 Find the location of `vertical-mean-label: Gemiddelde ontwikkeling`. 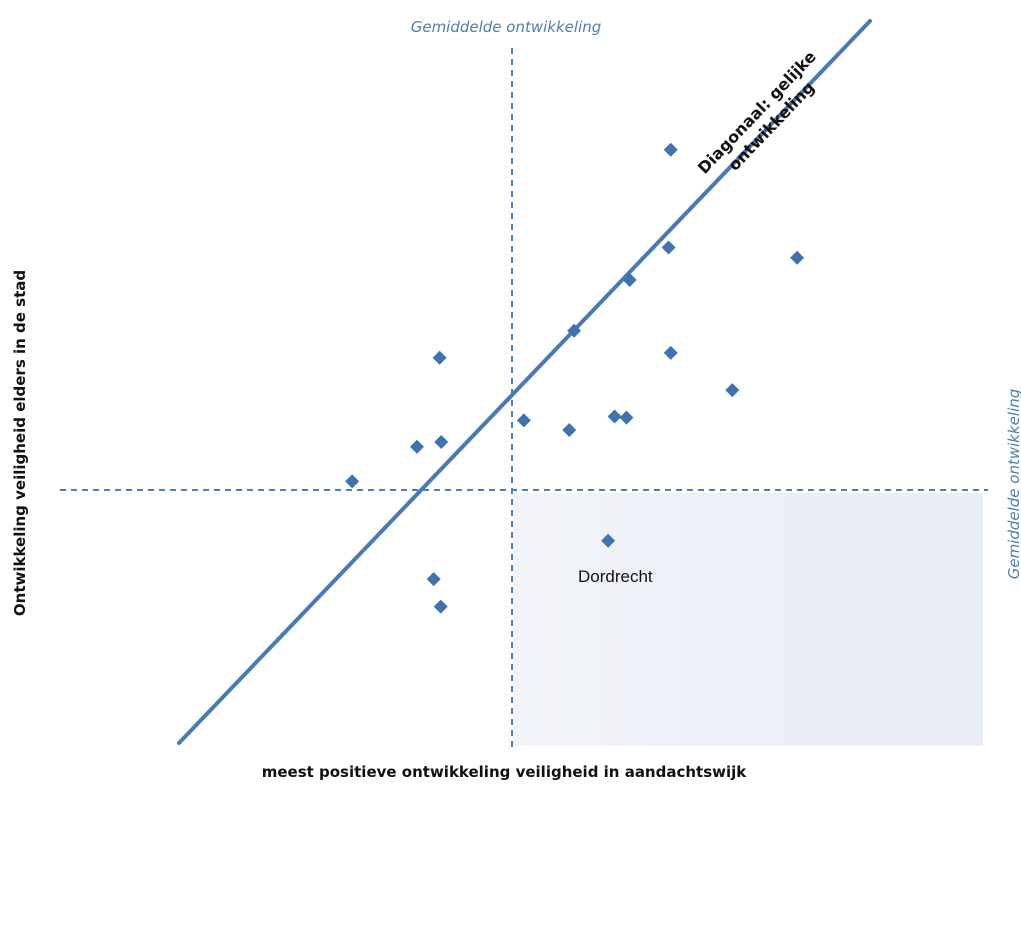

vertical-mean-label: Gemiddelde ontwikkeling is located at coordinates (506, 27).